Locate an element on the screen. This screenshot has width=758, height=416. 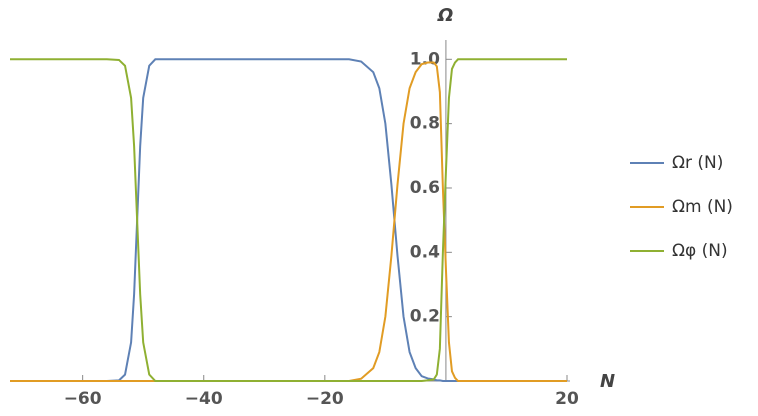
legend-label: Ωφ (N) is located at coordinates (700, 251).